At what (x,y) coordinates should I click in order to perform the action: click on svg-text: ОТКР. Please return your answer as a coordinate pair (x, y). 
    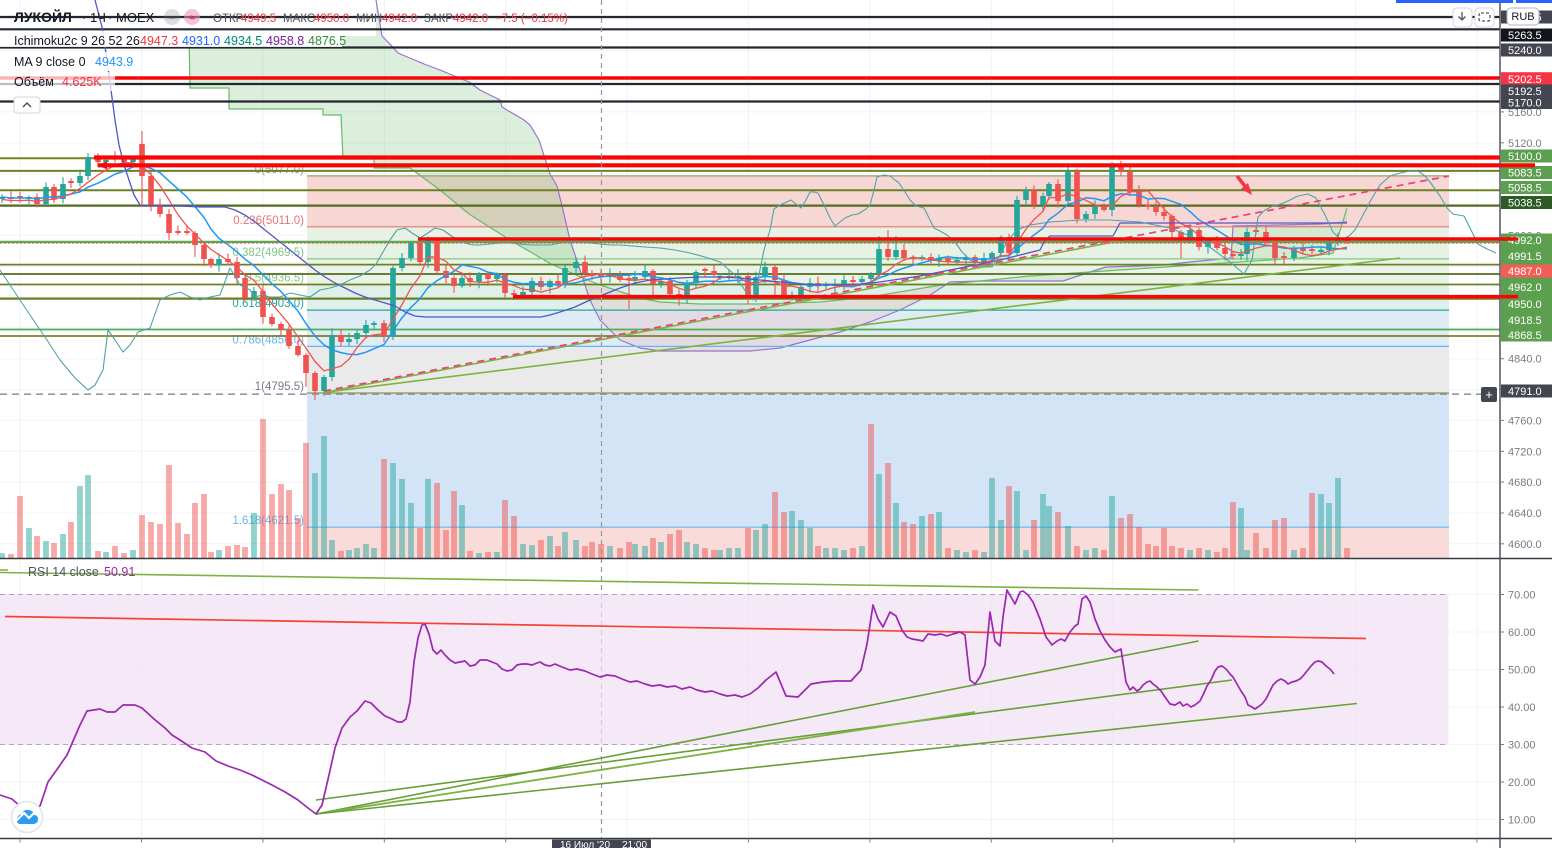
    Looking at the image, I should click on (228, 19).